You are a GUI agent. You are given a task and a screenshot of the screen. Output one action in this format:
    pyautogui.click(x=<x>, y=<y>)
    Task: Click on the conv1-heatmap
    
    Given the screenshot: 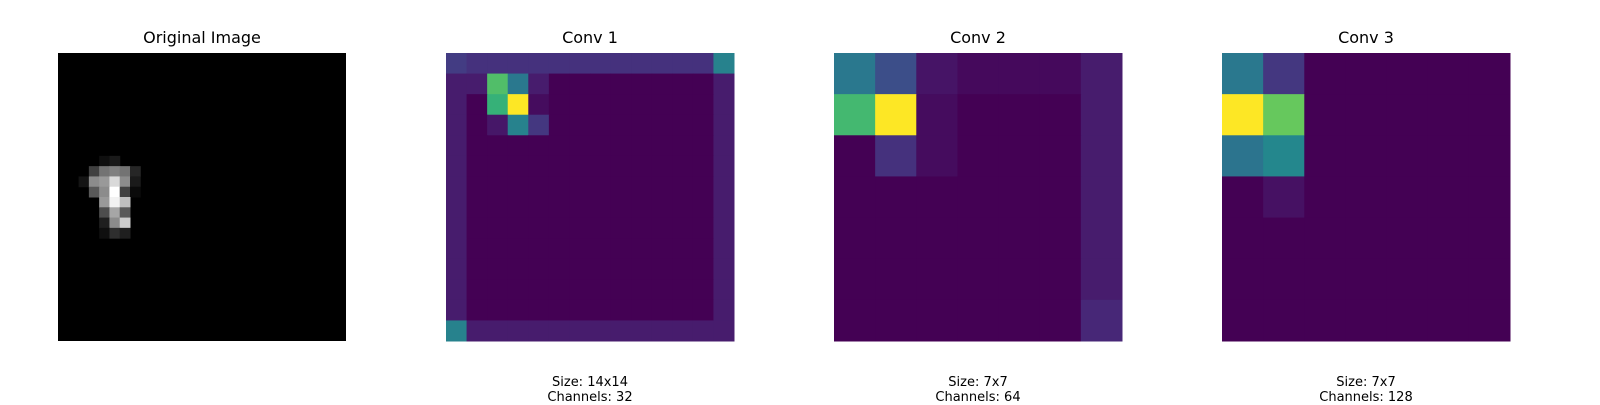 What is the action you would take?
    pyautogui.click(x=590, y=197)
    